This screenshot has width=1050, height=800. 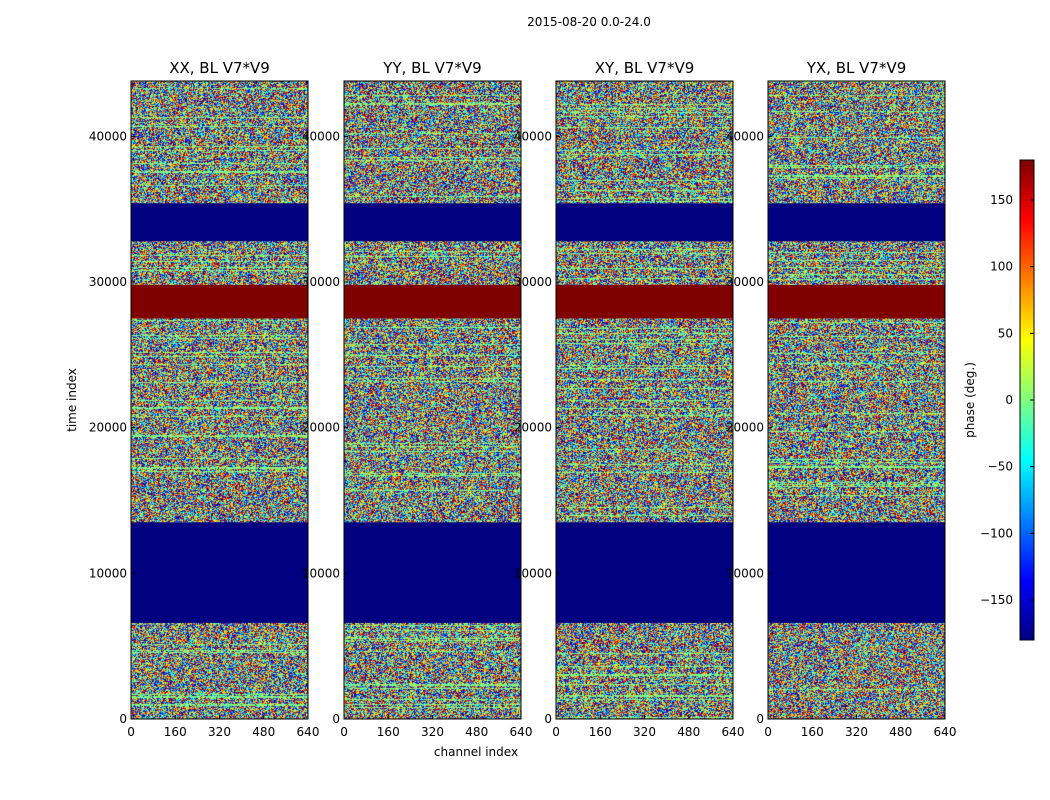 I want to click on y-axis-label: time index, so click(x=72, y=400).